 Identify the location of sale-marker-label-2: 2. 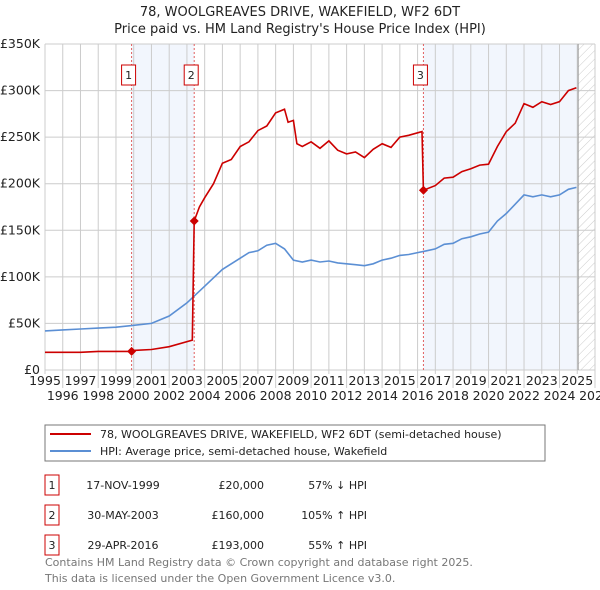
(191, 75).